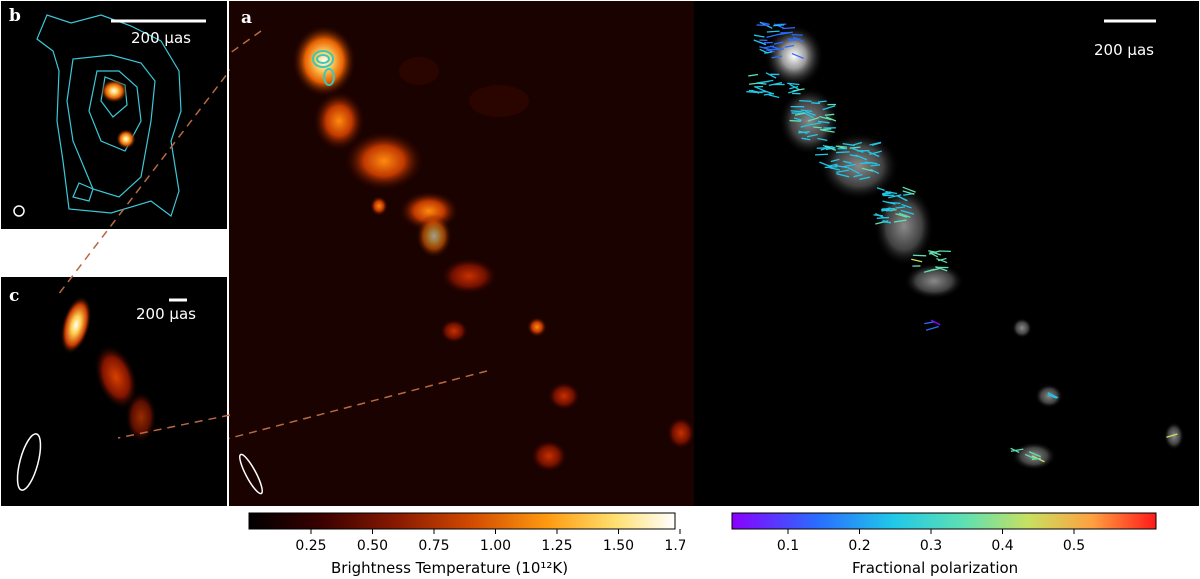 The width and height of the screenshot is (1200, 579). What do you see at coordinates (251, 474) in the screenshot?
I see `beam-ellipse-a` at bounding box center [251, 474].